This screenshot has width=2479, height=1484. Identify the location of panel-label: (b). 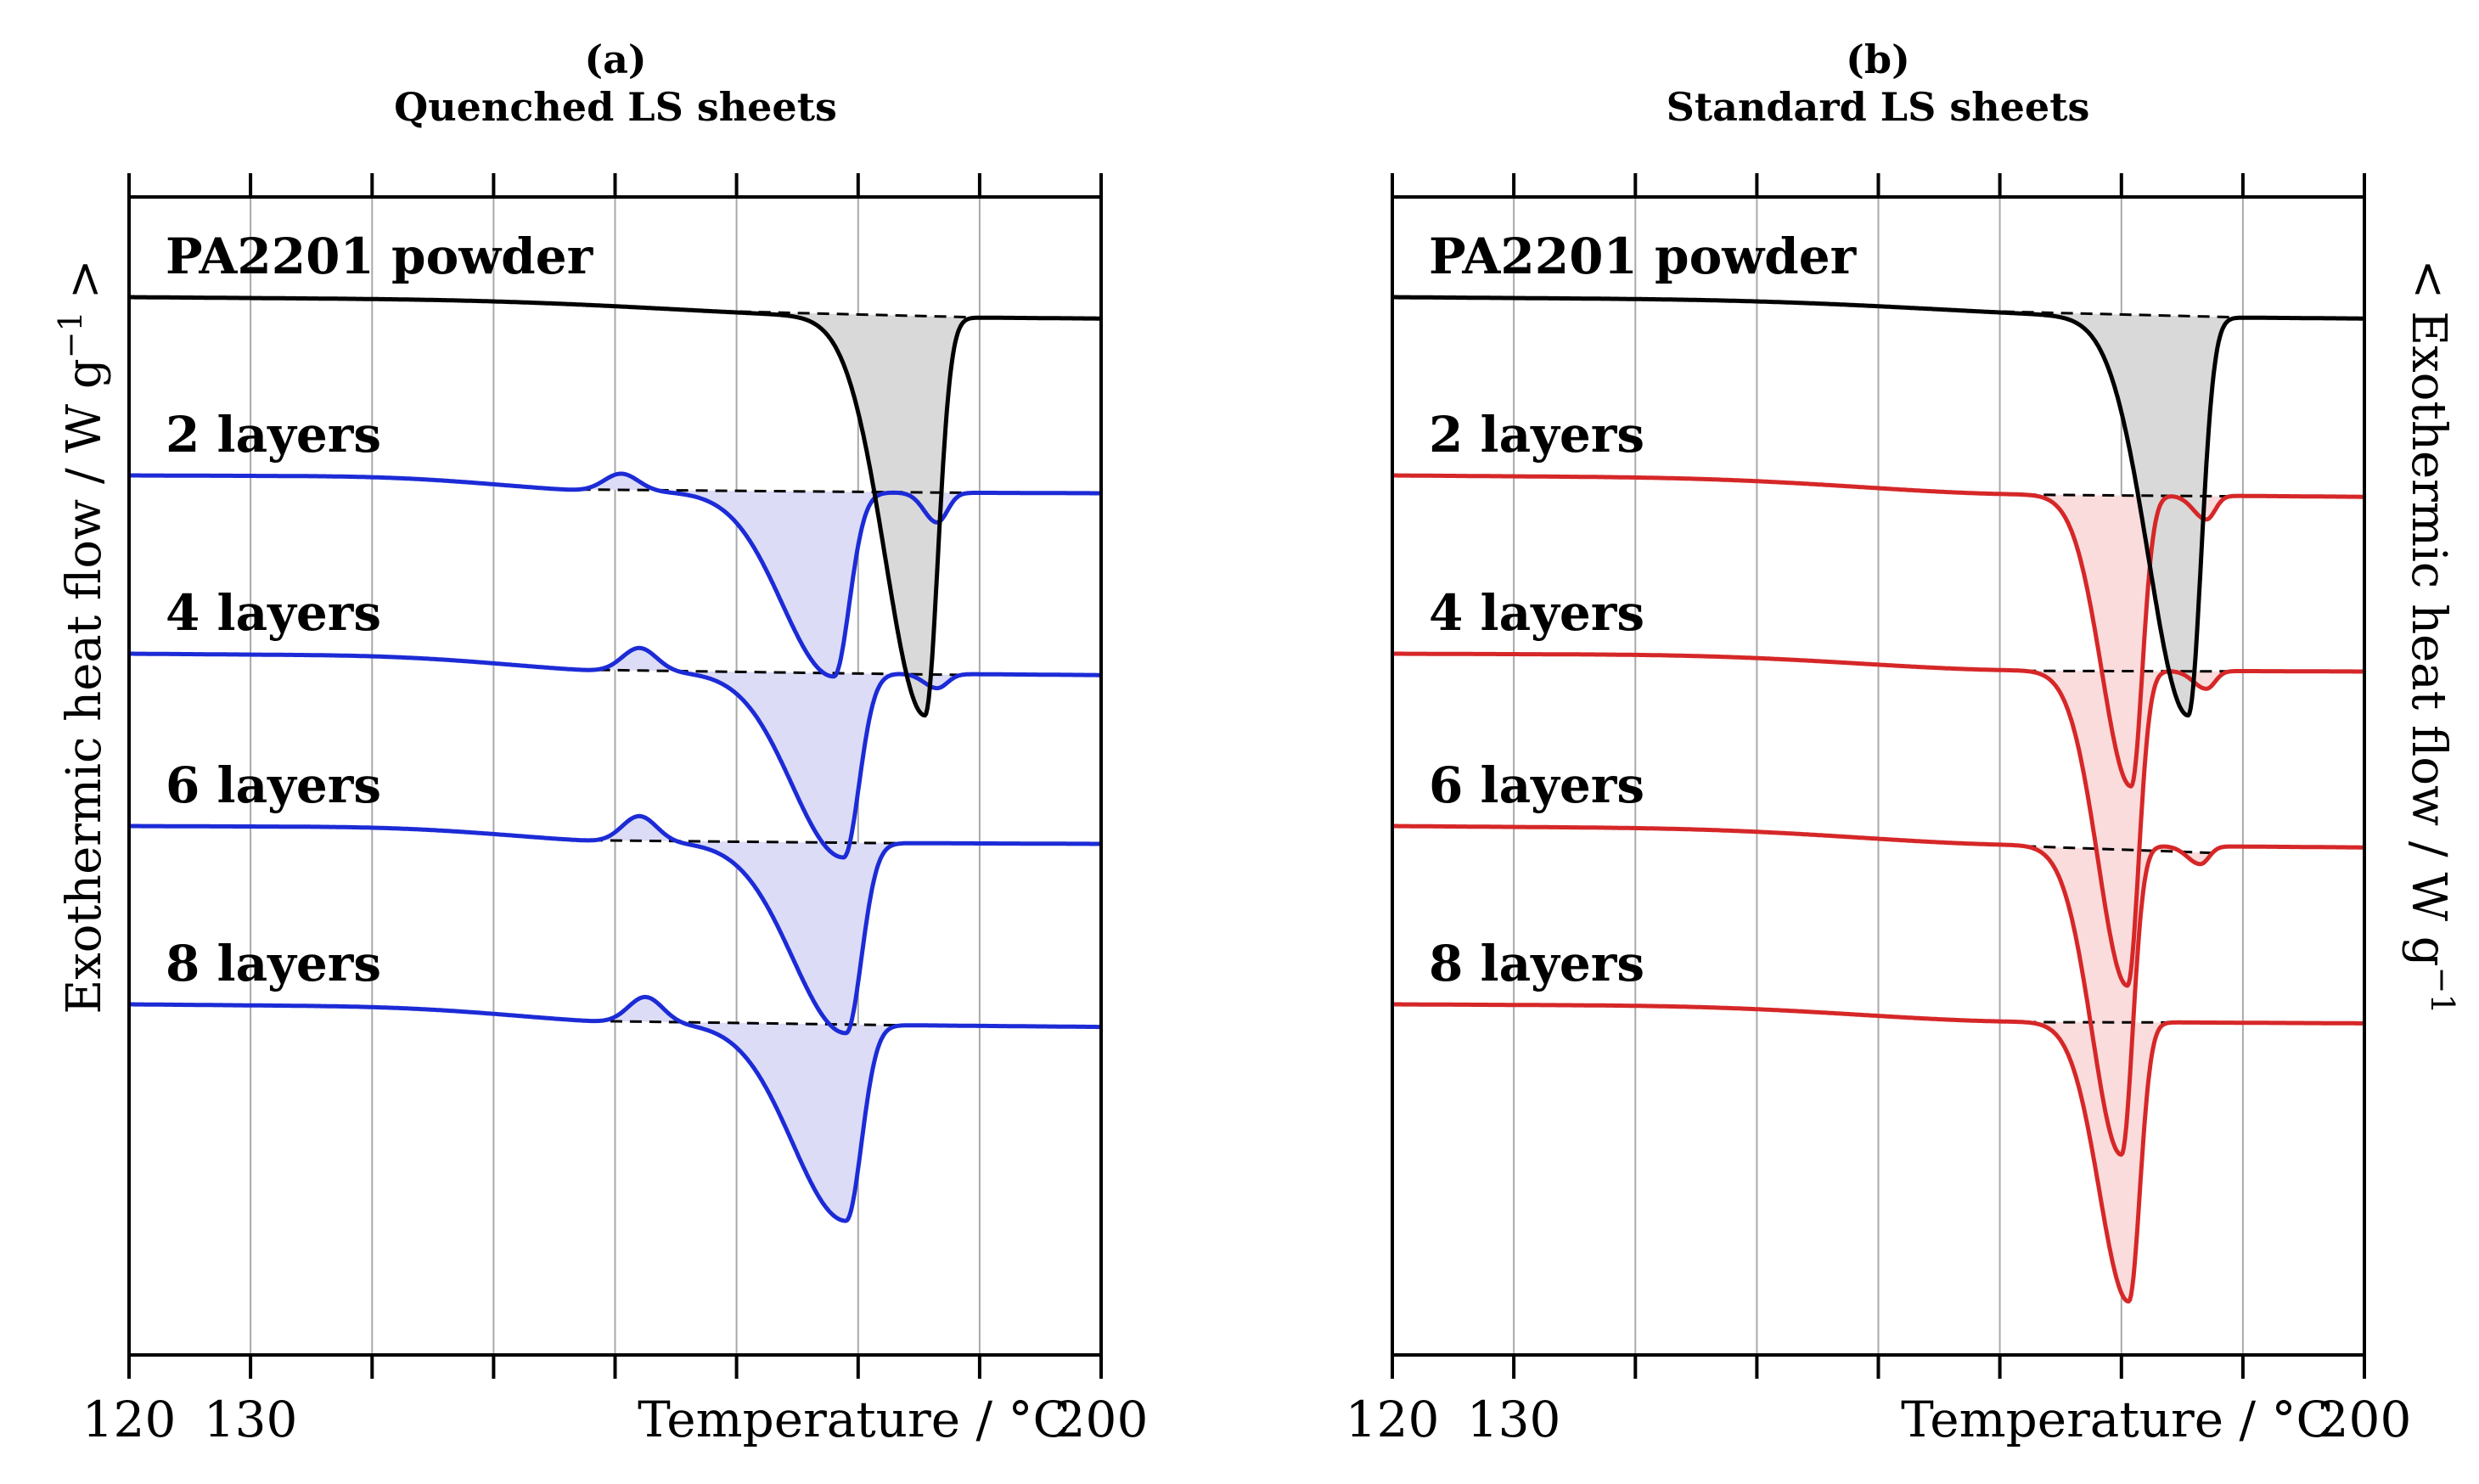
(1878, 59).